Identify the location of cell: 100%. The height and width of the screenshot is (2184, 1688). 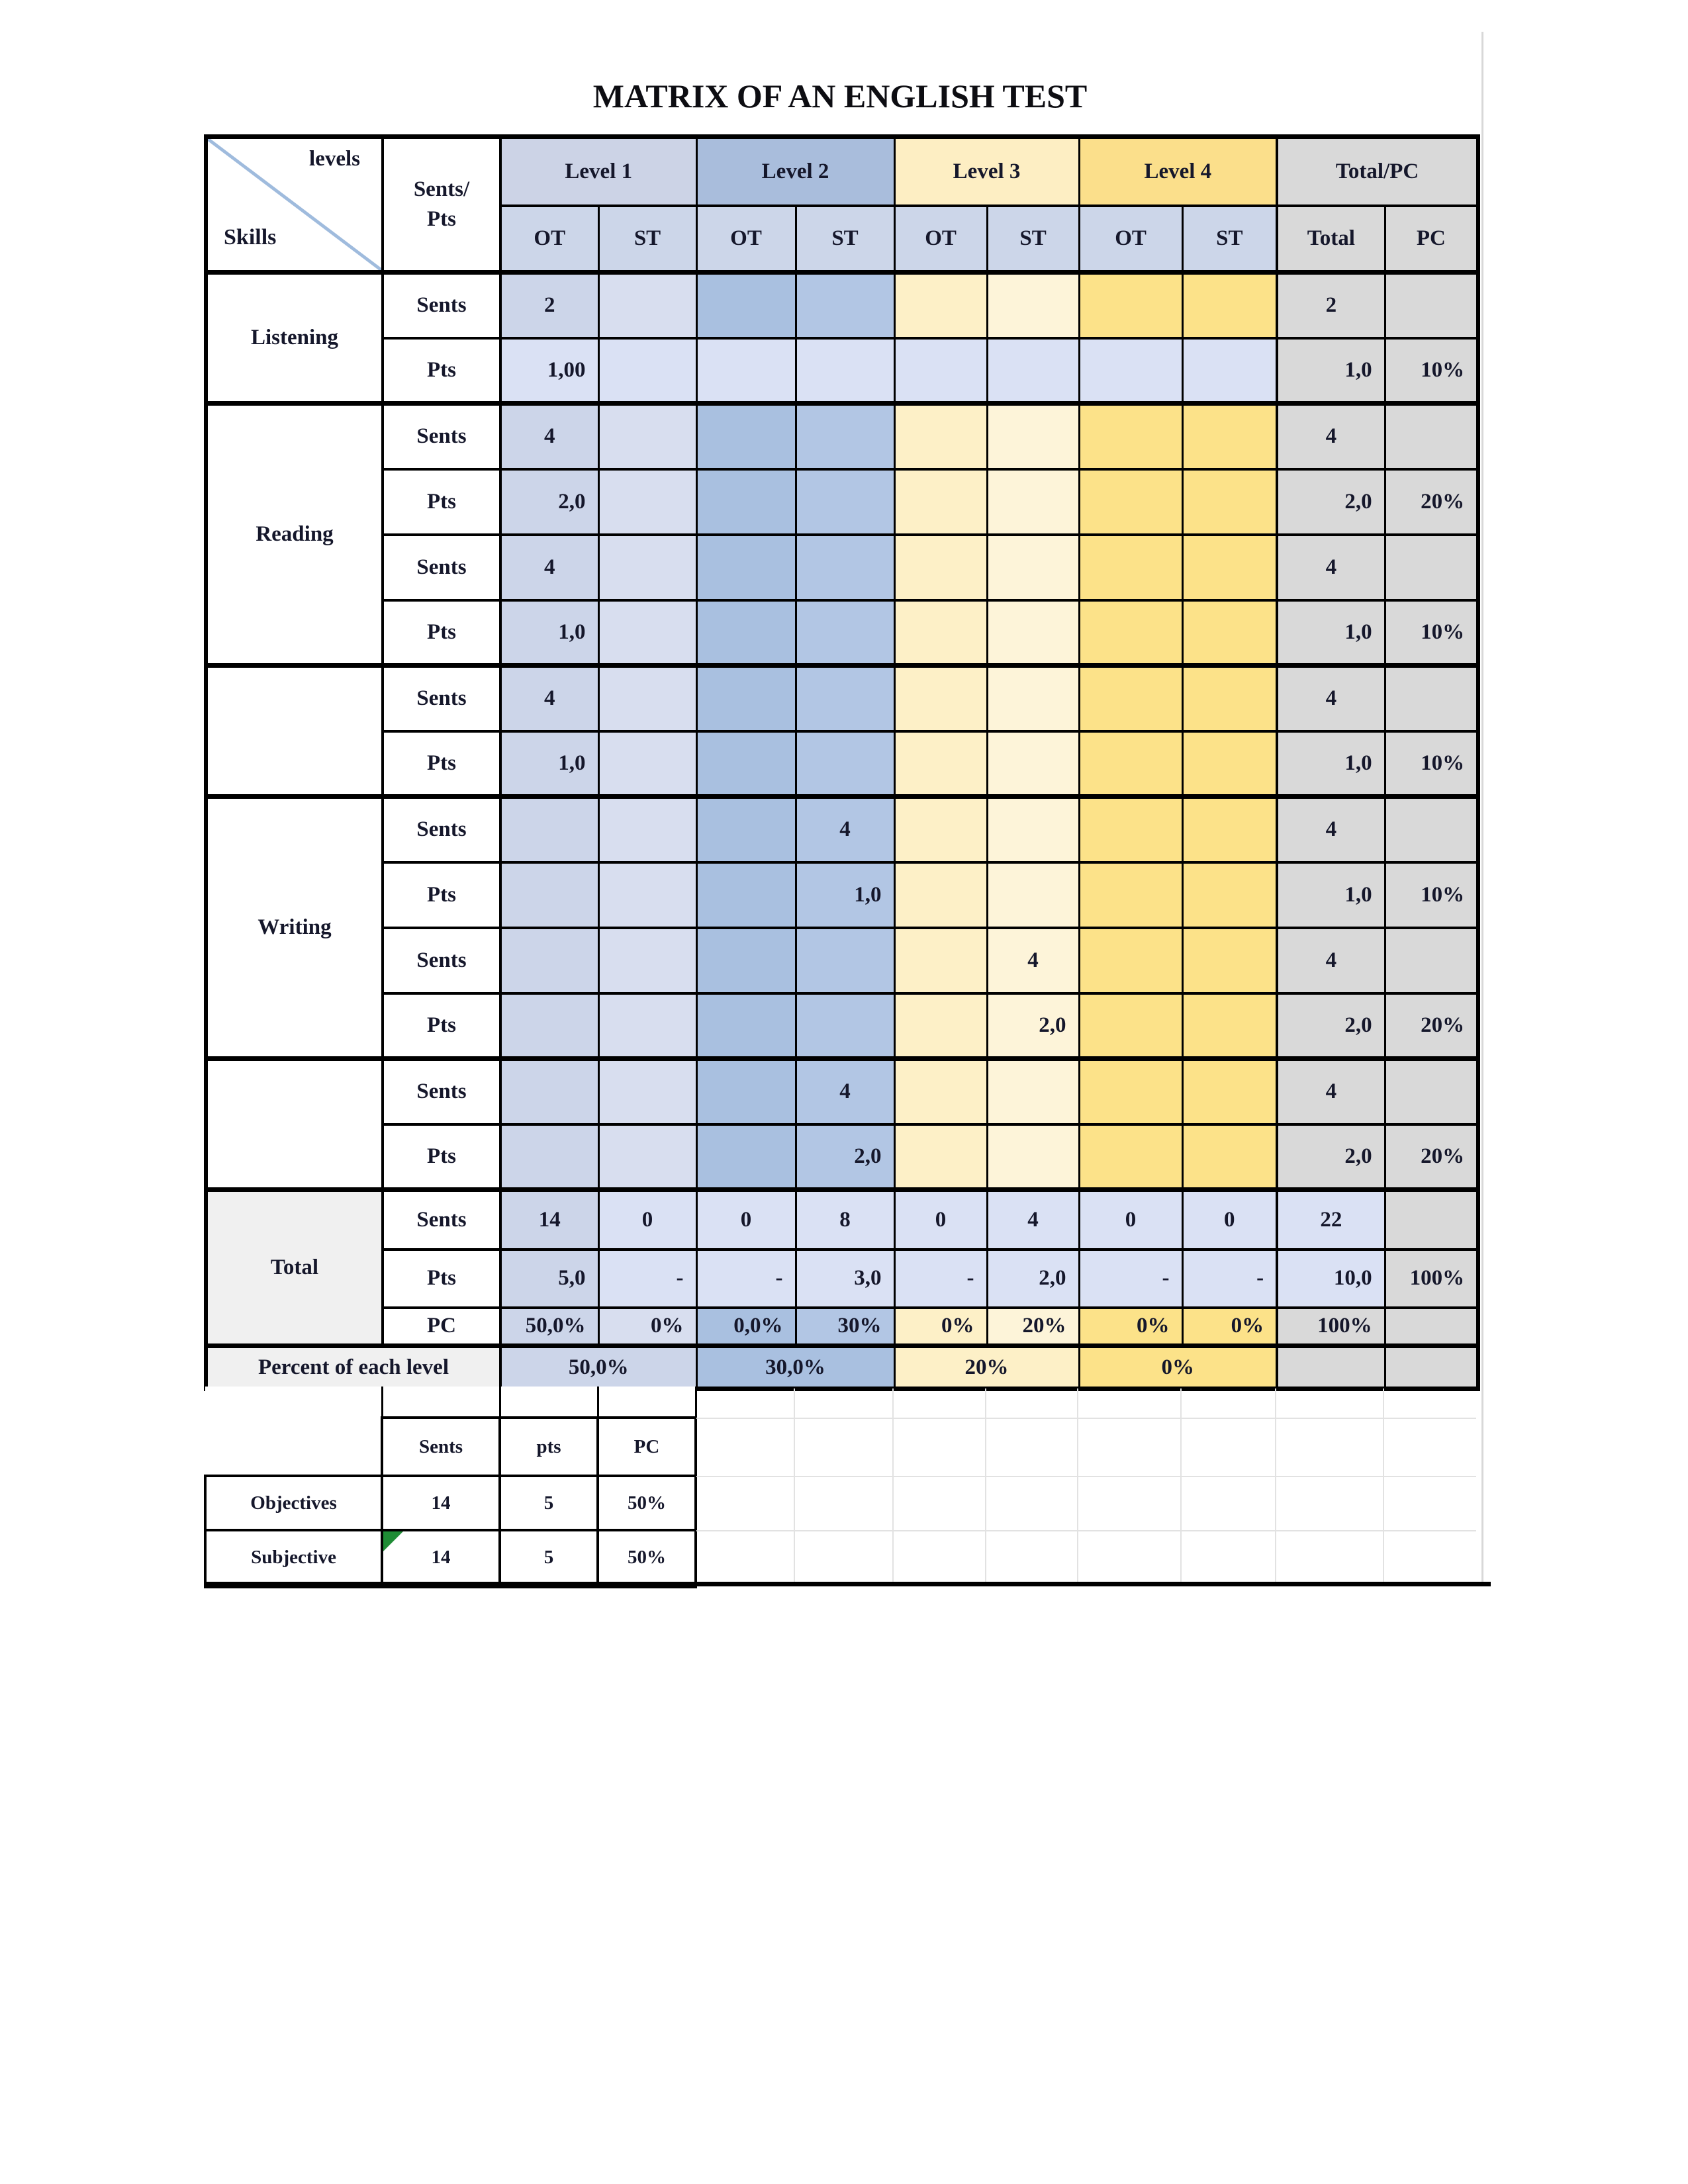
(1331, 1326).